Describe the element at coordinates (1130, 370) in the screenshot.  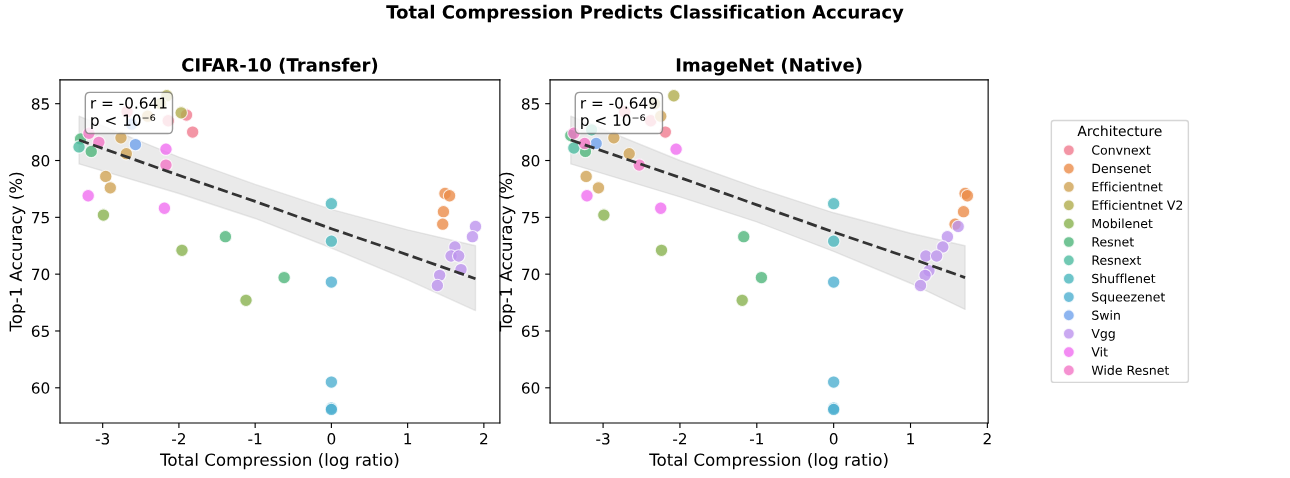
I see `legend-label: Wide Resnet` at that location.